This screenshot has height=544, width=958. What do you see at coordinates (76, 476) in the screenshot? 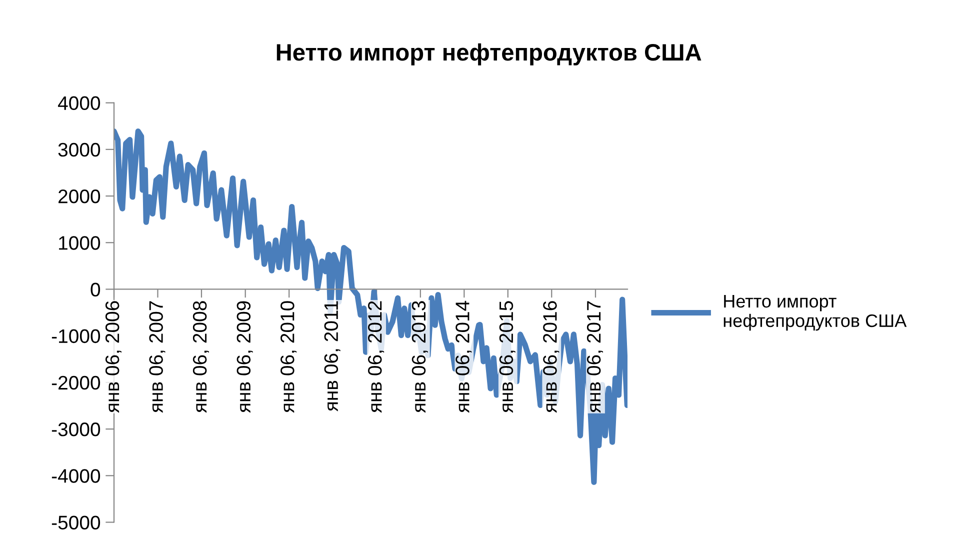
I see `y-tick-label: -4000` at bounding box center [76, 476].